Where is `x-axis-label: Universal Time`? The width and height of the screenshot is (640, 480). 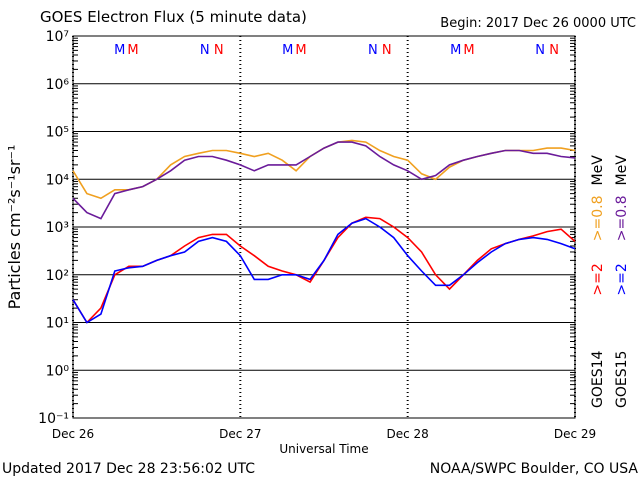 x-axis-label: Universal Time is located at coordinates (323, 449).